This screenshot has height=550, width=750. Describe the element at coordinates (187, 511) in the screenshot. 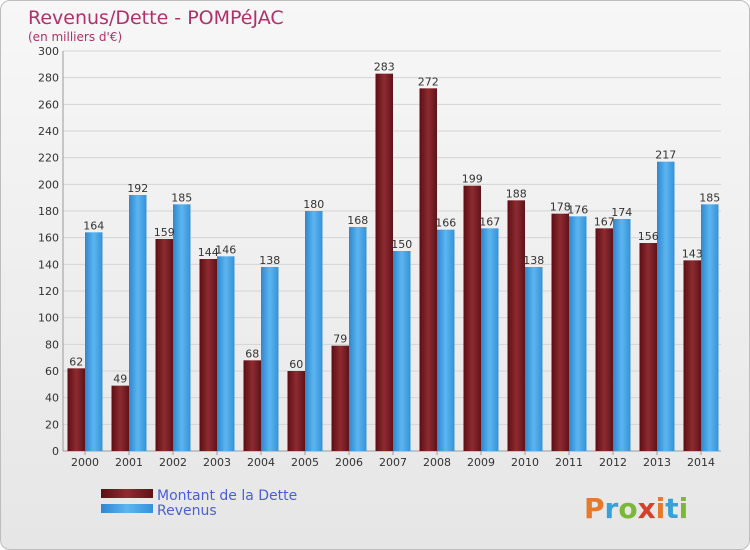

I see `legend-label-revenus: Revenus` at that location.